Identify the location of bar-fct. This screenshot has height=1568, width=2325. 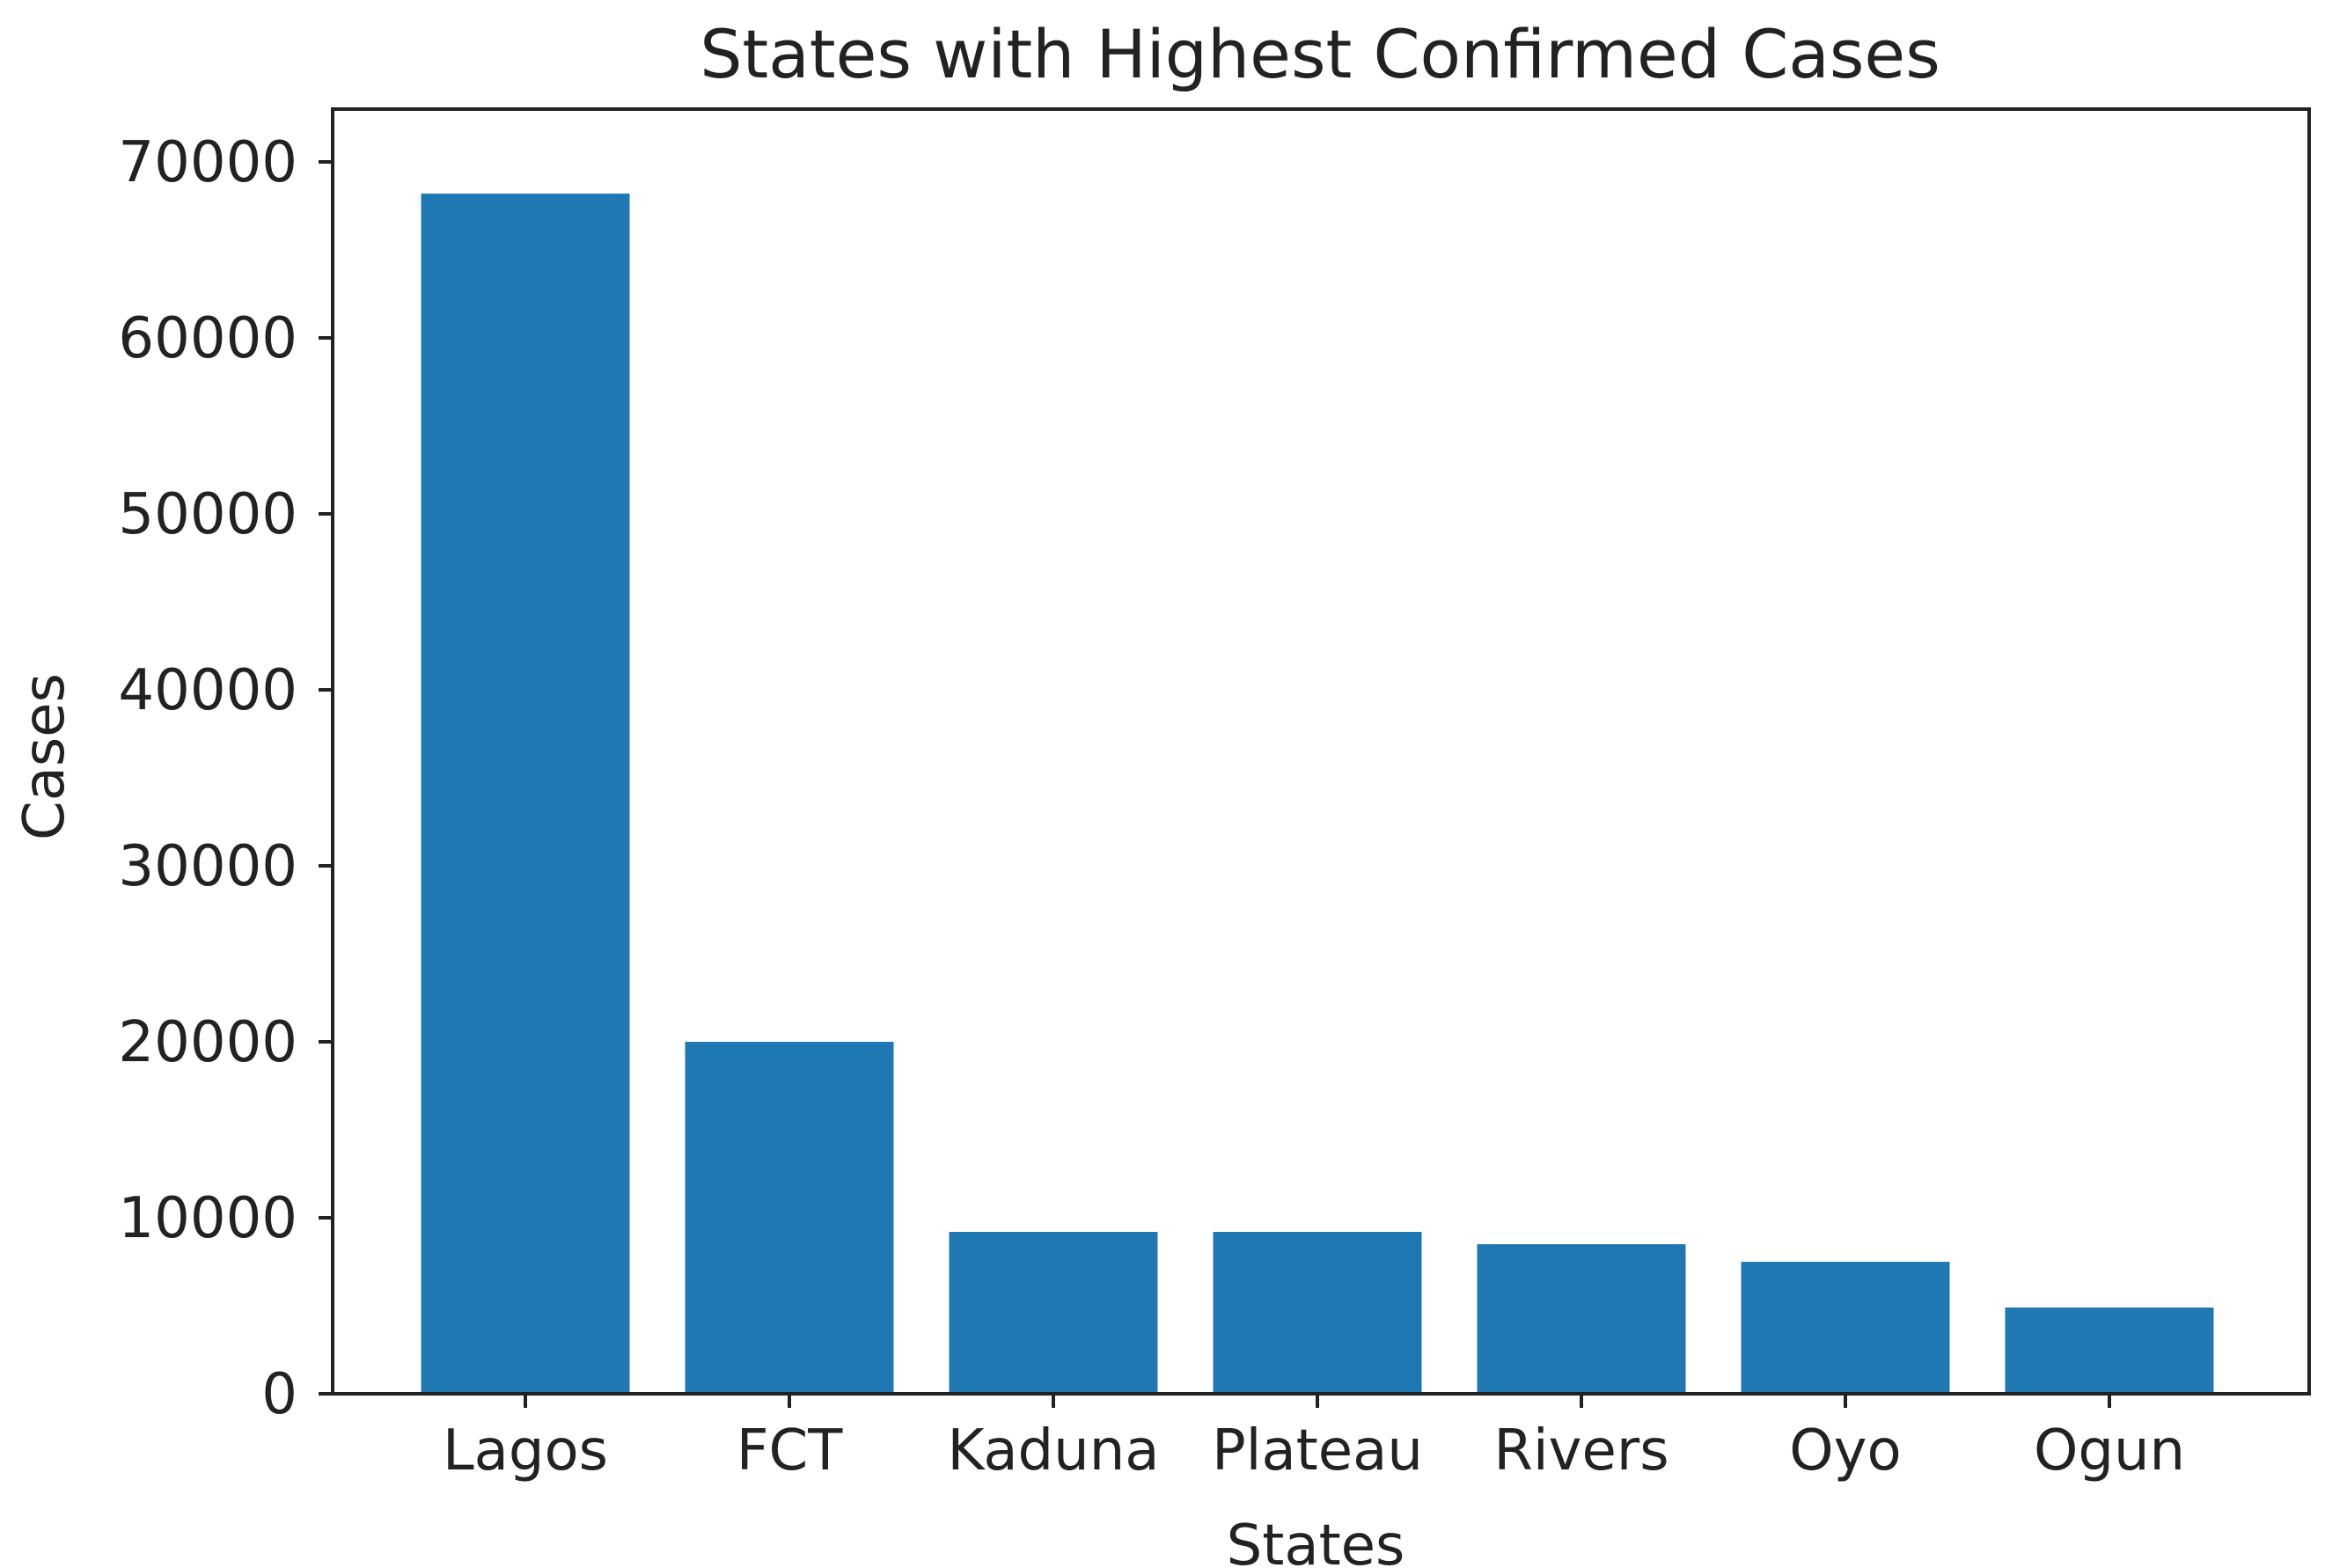
(789, 1218).